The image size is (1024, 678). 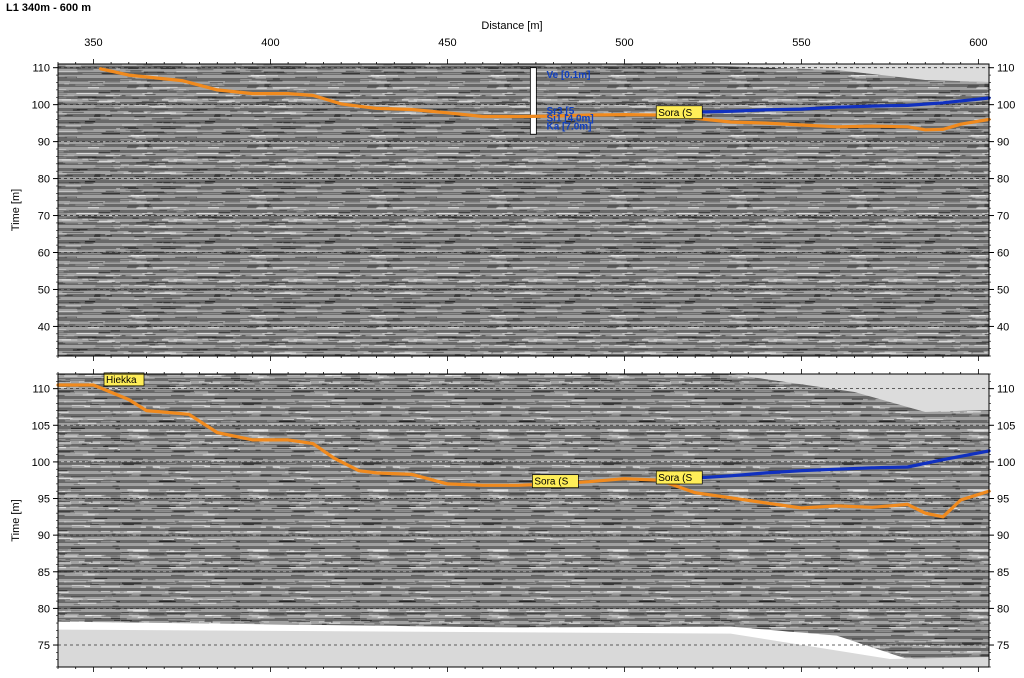 What do you see at coordinates (533, 101) in the screenshot?
I see `borehole-column` at bounding box center [533, 101].